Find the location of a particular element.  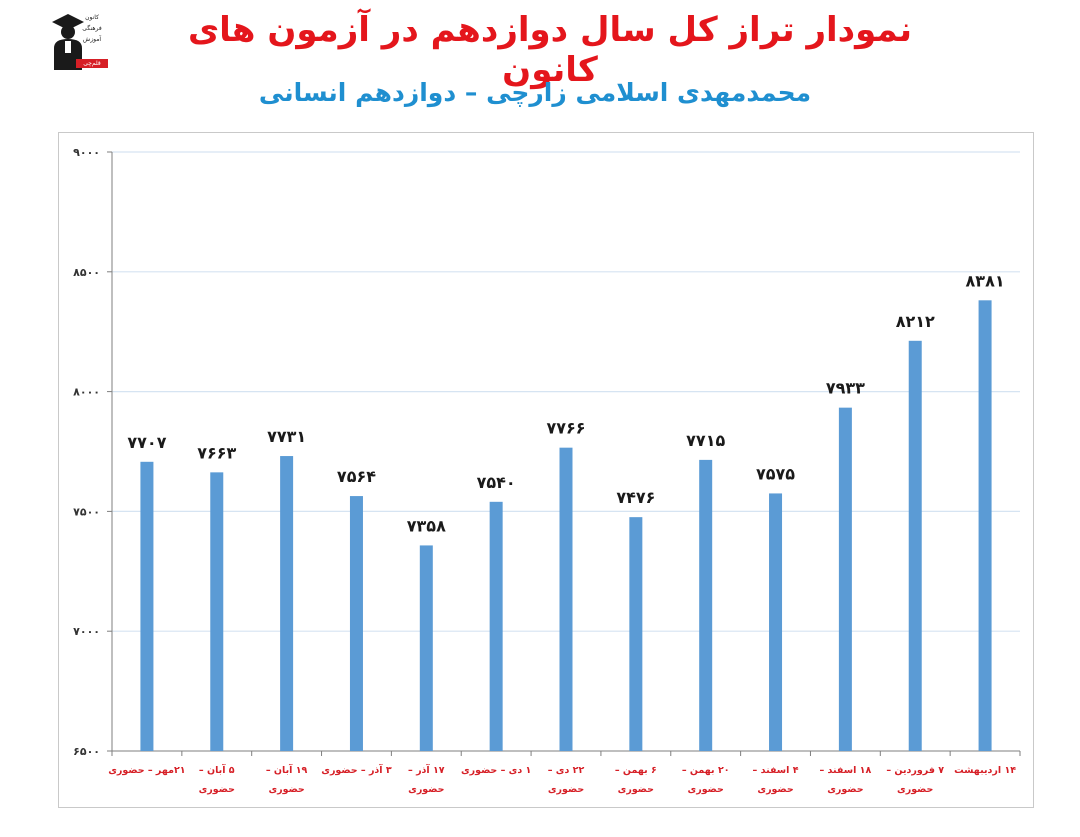

logo-badge: قلم‌چی is located at coordinates (92, 63).